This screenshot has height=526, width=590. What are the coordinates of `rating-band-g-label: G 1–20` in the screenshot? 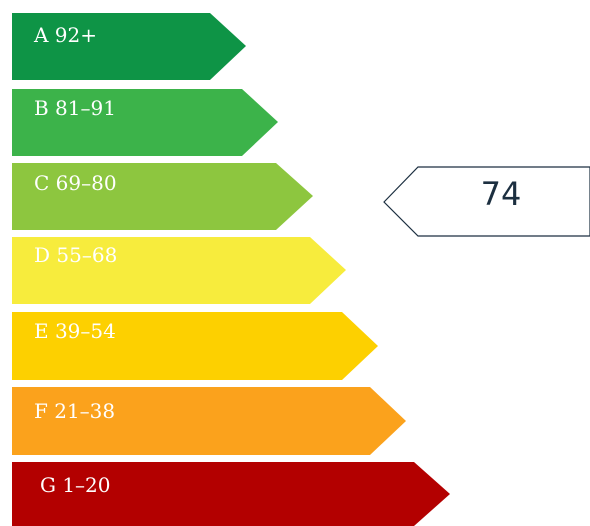 It's located at (75, 485).